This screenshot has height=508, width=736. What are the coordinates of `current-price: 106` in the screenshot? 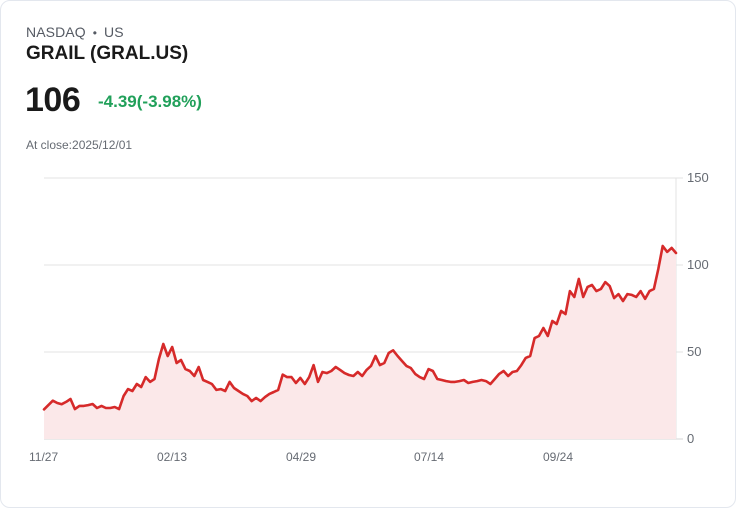 It's located at (53, 100).